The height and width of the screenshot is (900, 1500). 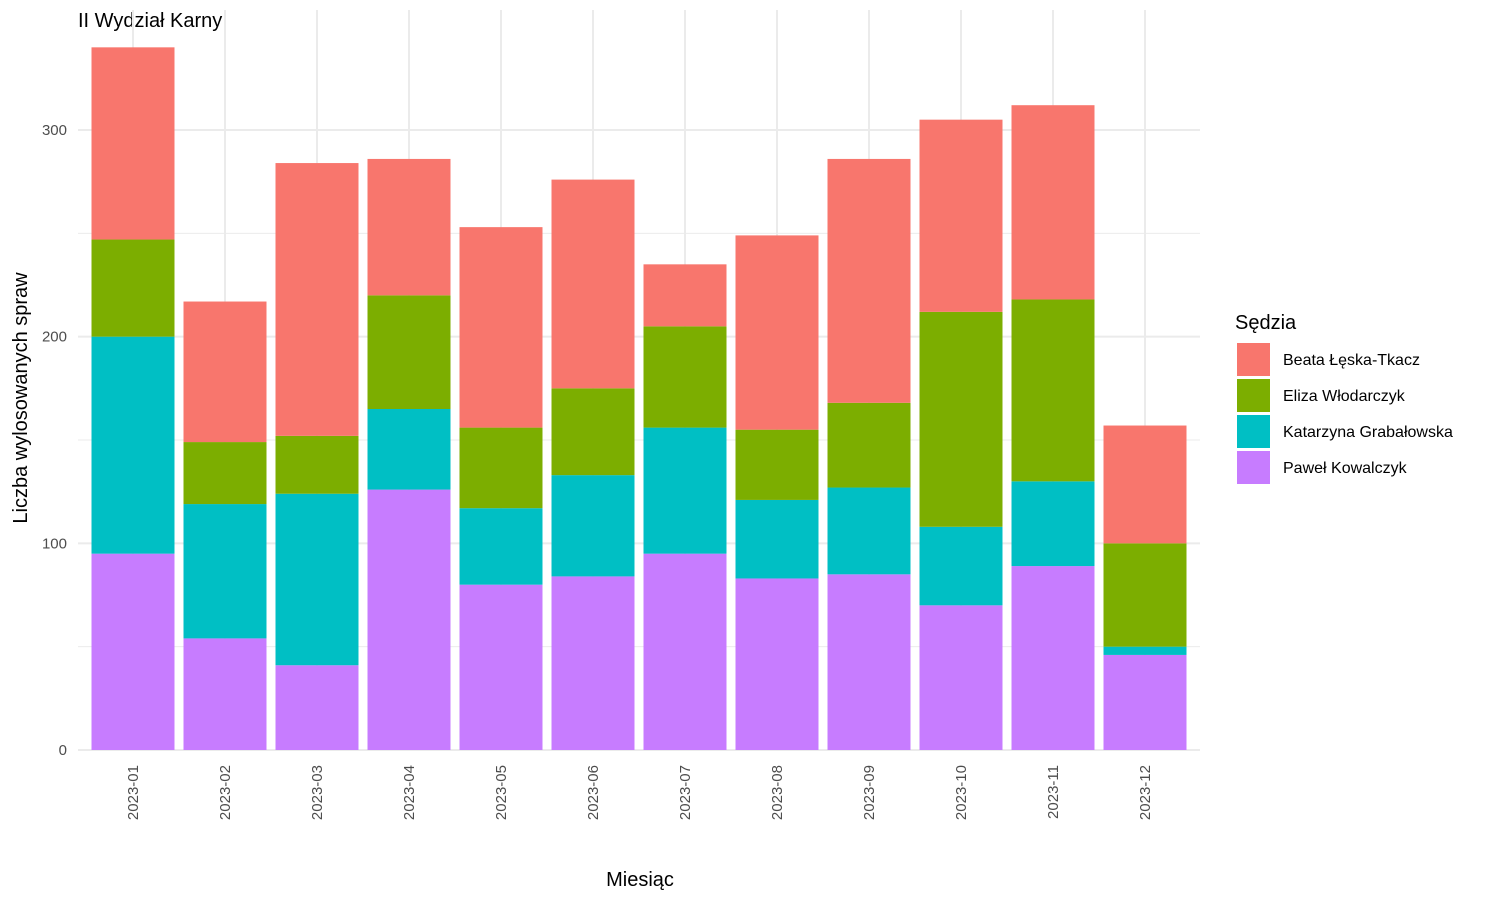 I want to click on y-axis-title: Liczba wylosowanych spraw, so click(x=21, y=398).